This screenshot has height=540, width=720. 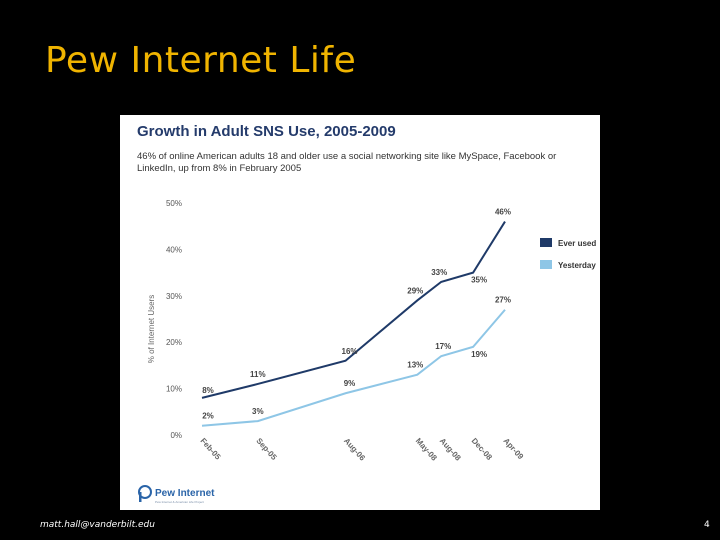 I want to click on x-tick-label: Apr-09, so click(x=514, y=448).